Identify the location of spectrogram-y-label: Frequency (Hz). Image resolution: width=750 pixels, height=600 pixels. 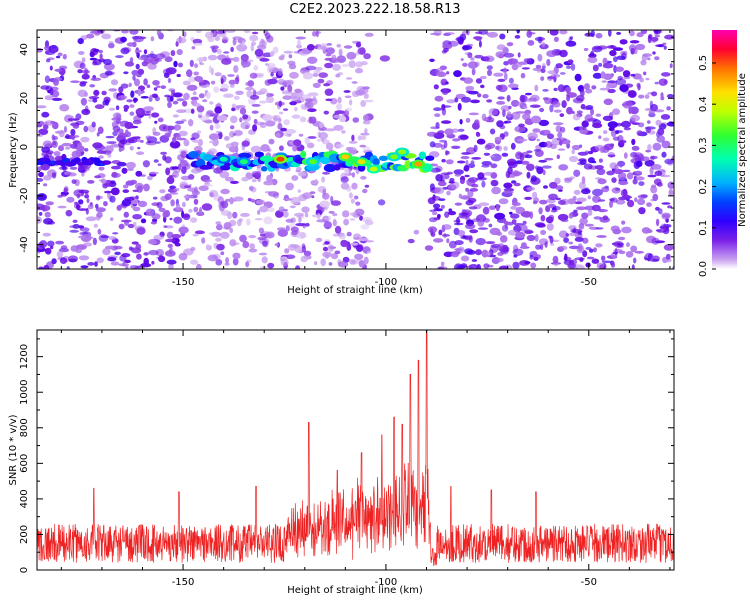
(13, 150).